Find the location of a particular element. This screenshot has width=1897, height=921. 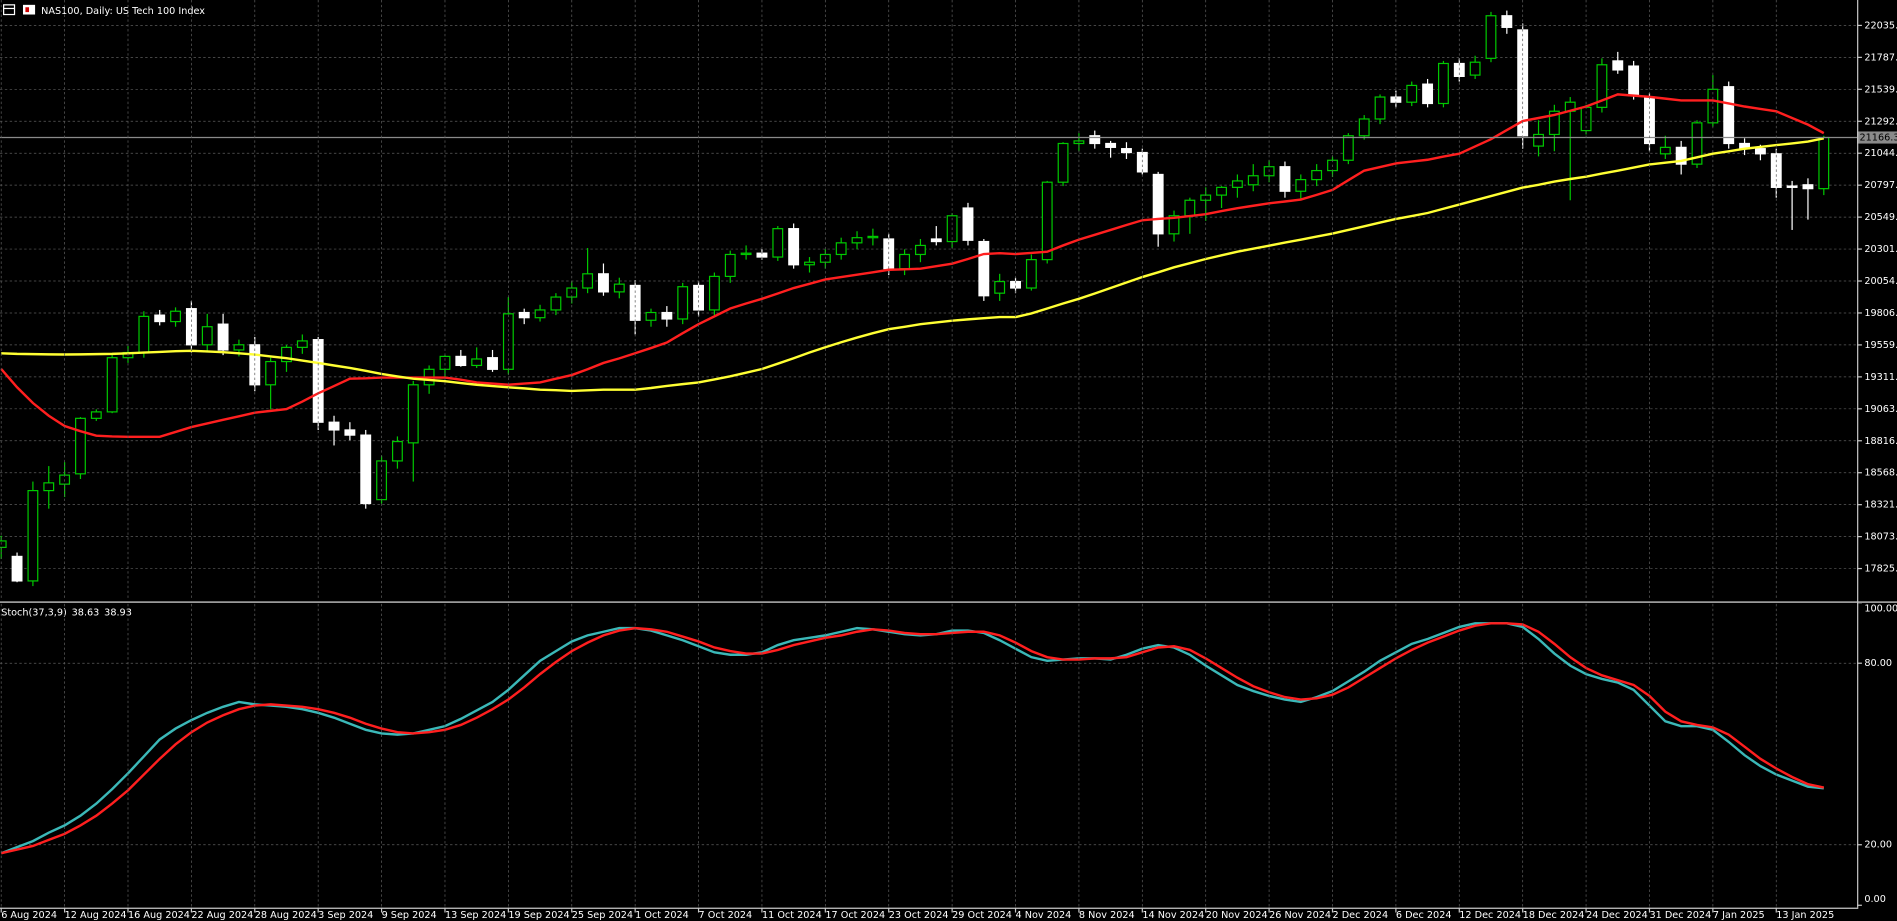

y-tick-label: 19806.6 is located at coordinates (1880, 313).